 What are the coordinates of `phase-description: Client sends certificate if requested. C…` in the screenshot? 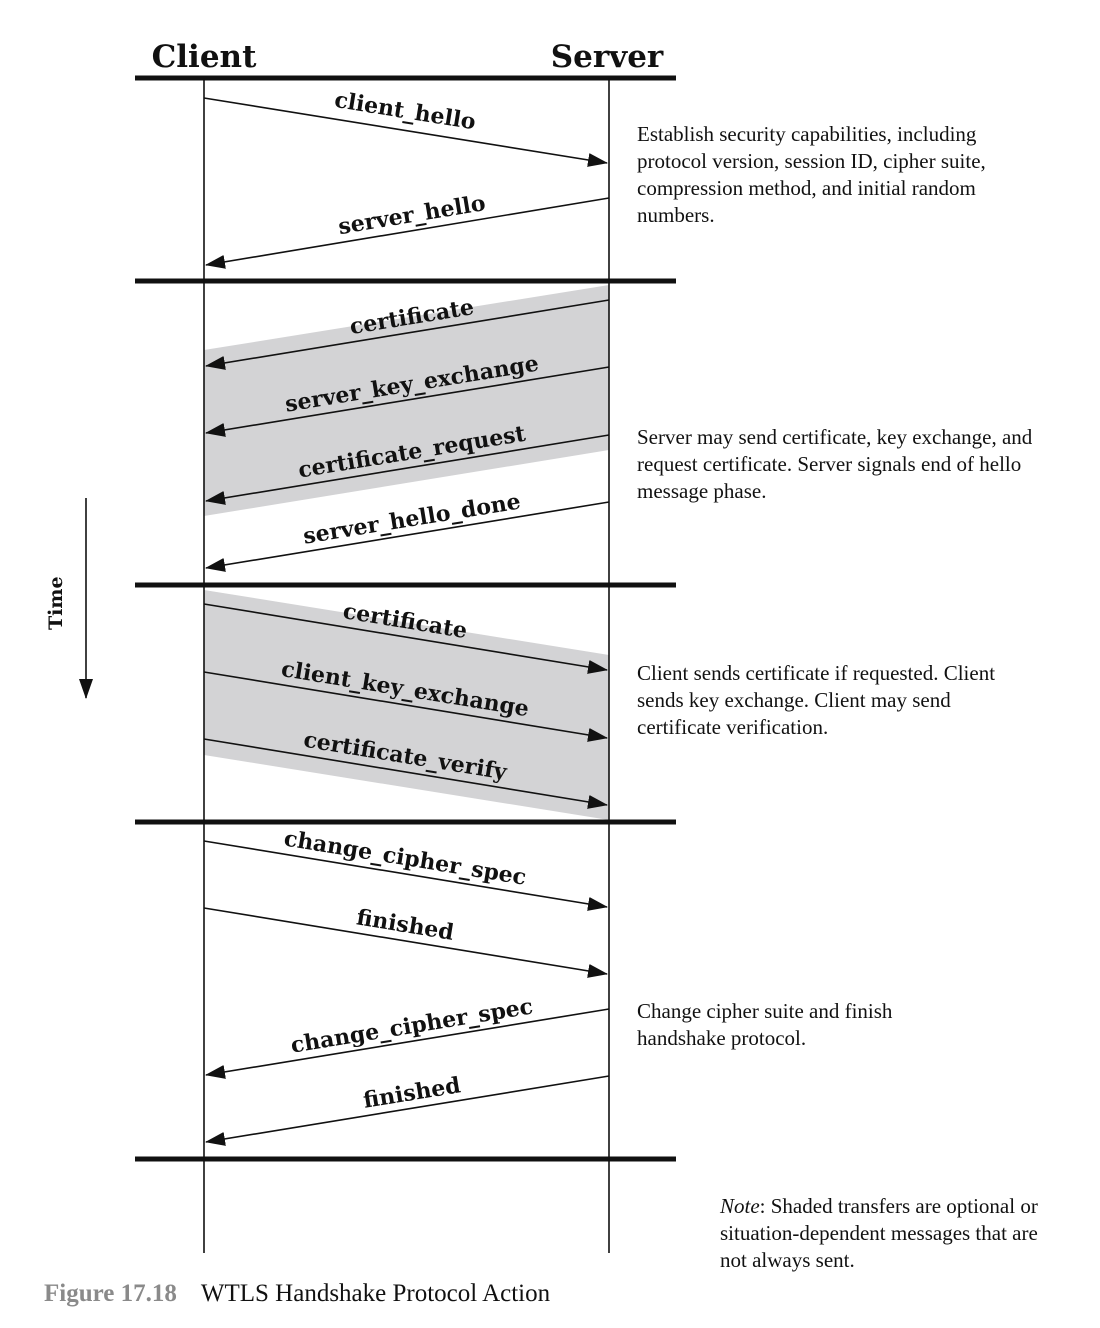 It's located at (816, 700).